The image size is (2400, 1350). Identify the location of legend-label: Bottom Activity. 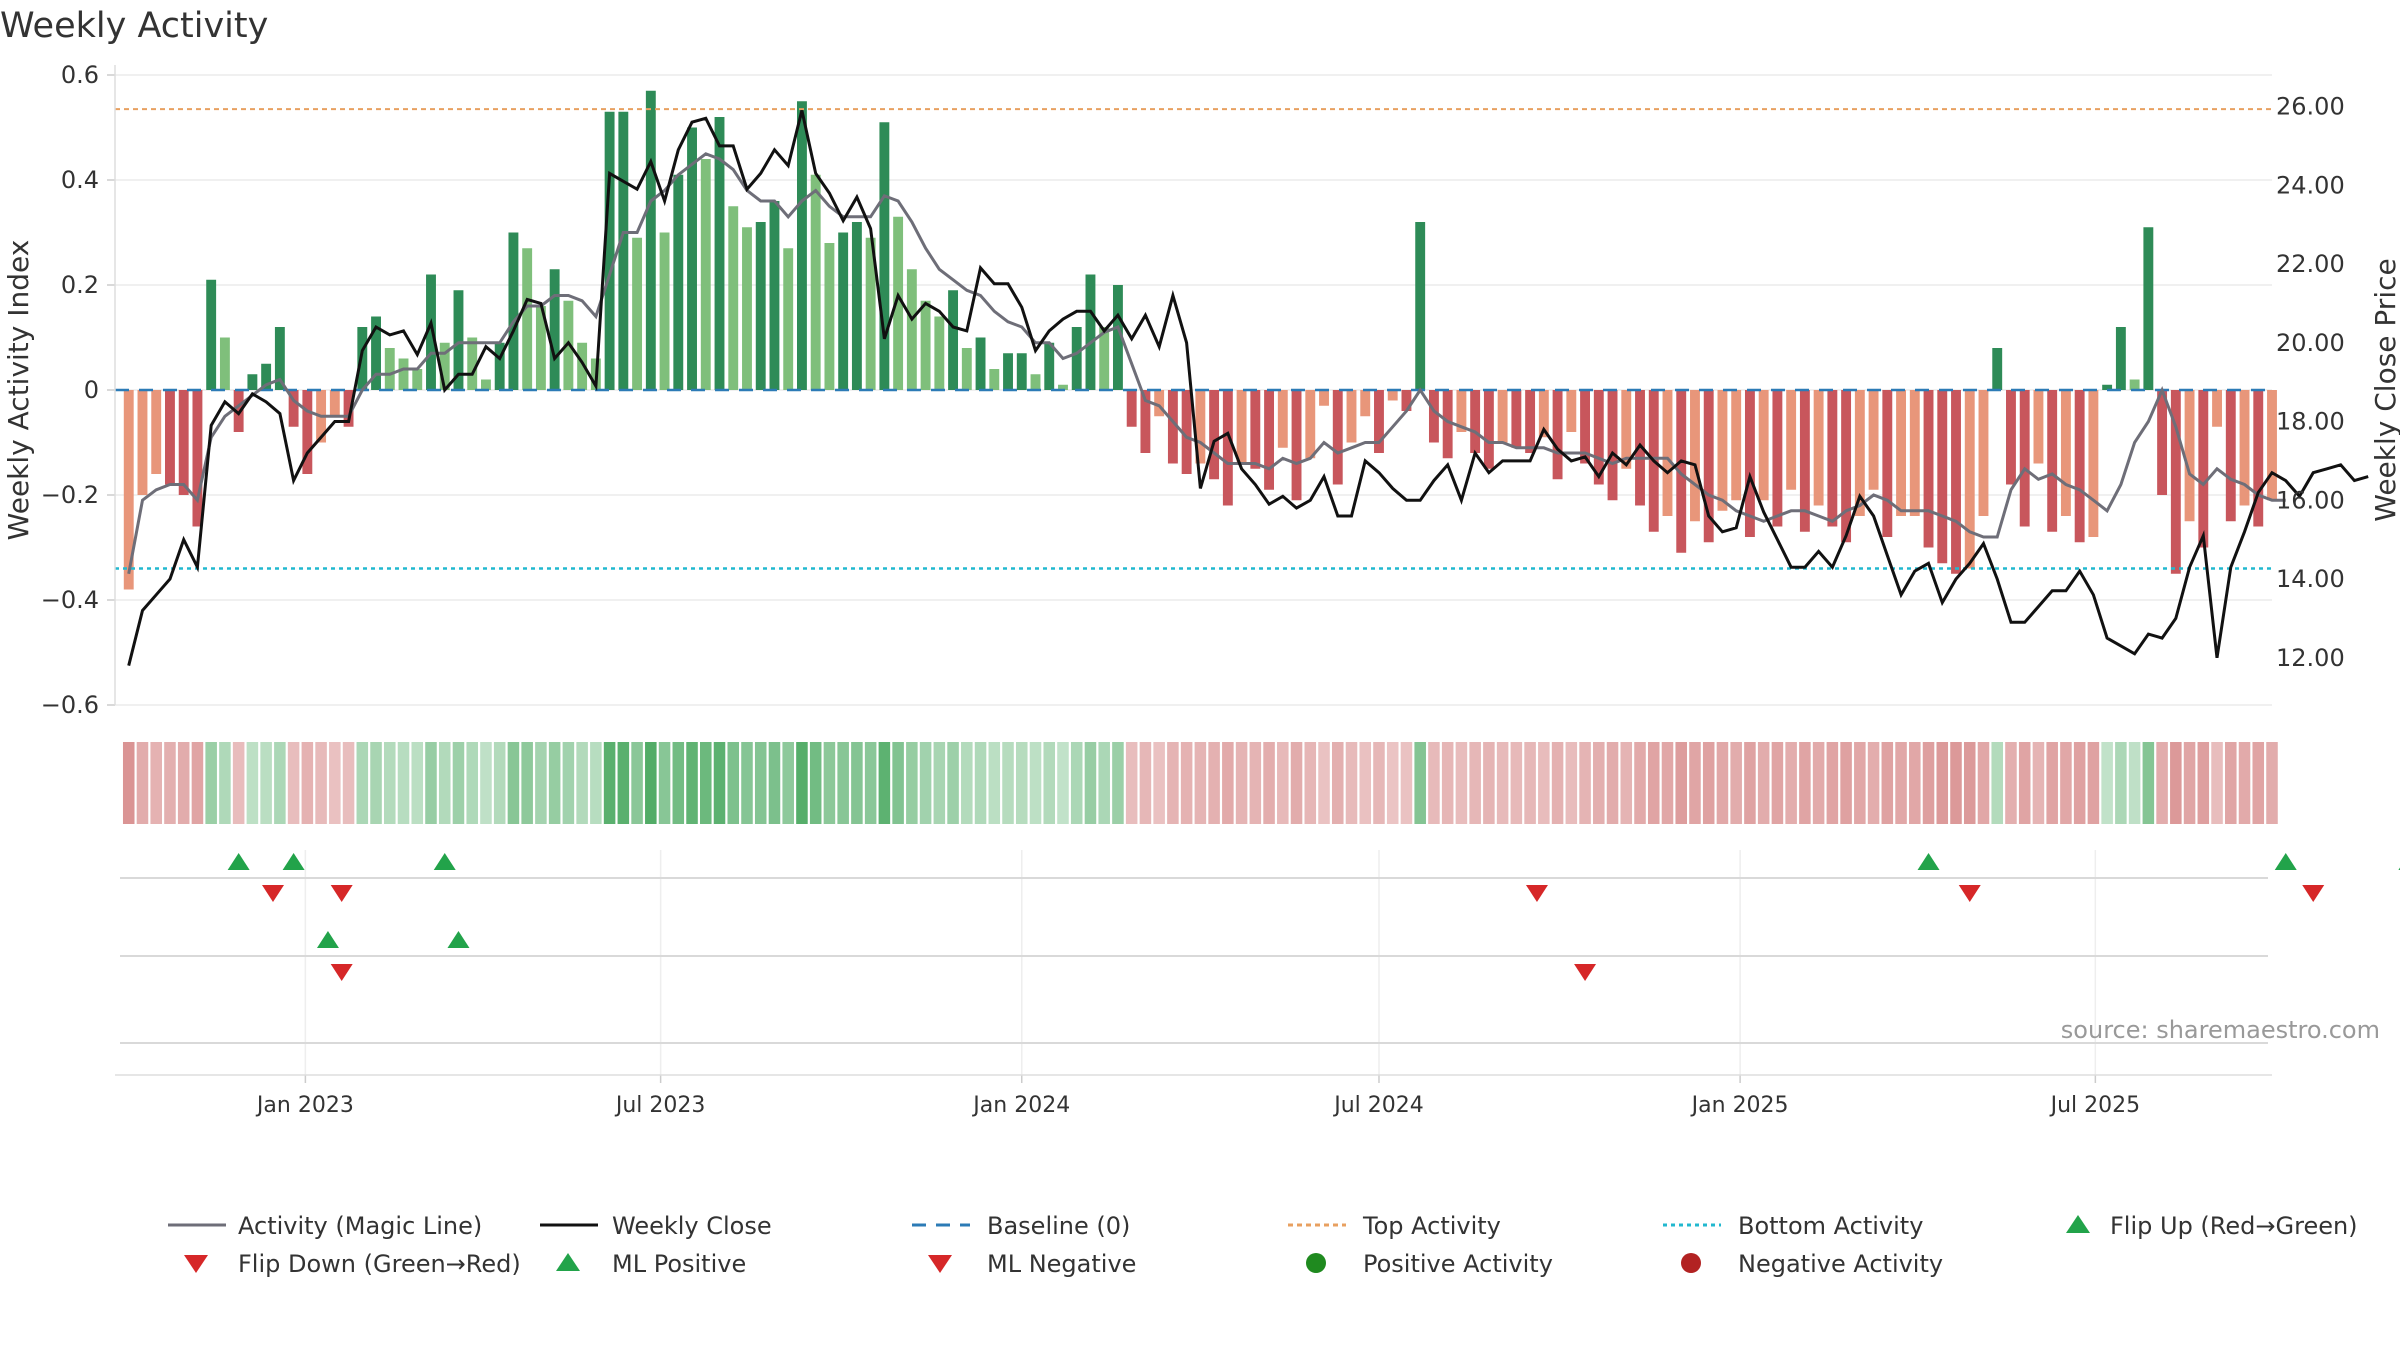
(1830, 1226).